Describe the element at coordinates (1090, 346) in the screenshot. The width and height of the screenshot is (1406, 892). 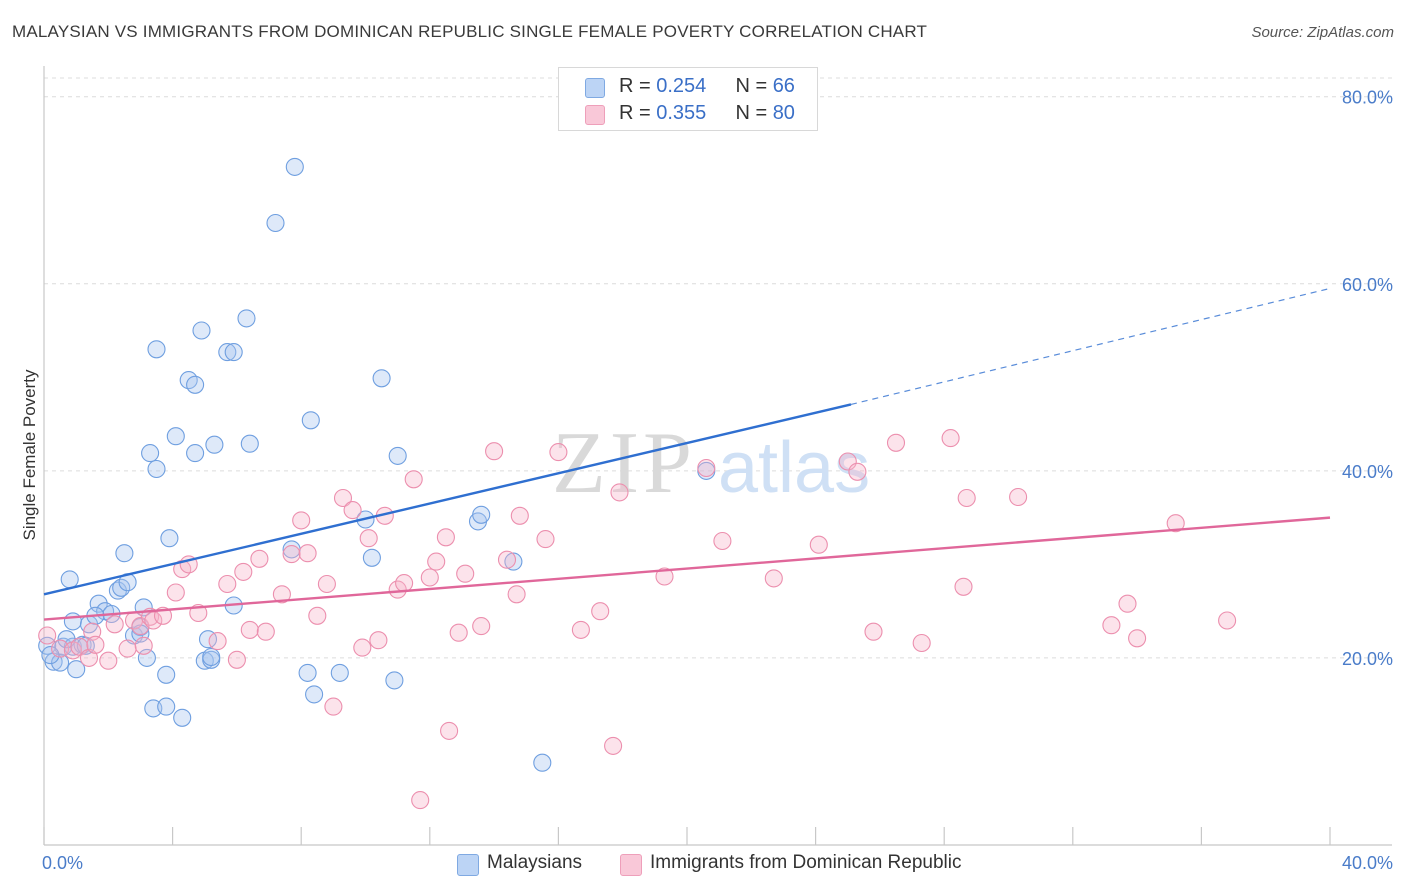
I see `trend-extension-malaysians` at that location.